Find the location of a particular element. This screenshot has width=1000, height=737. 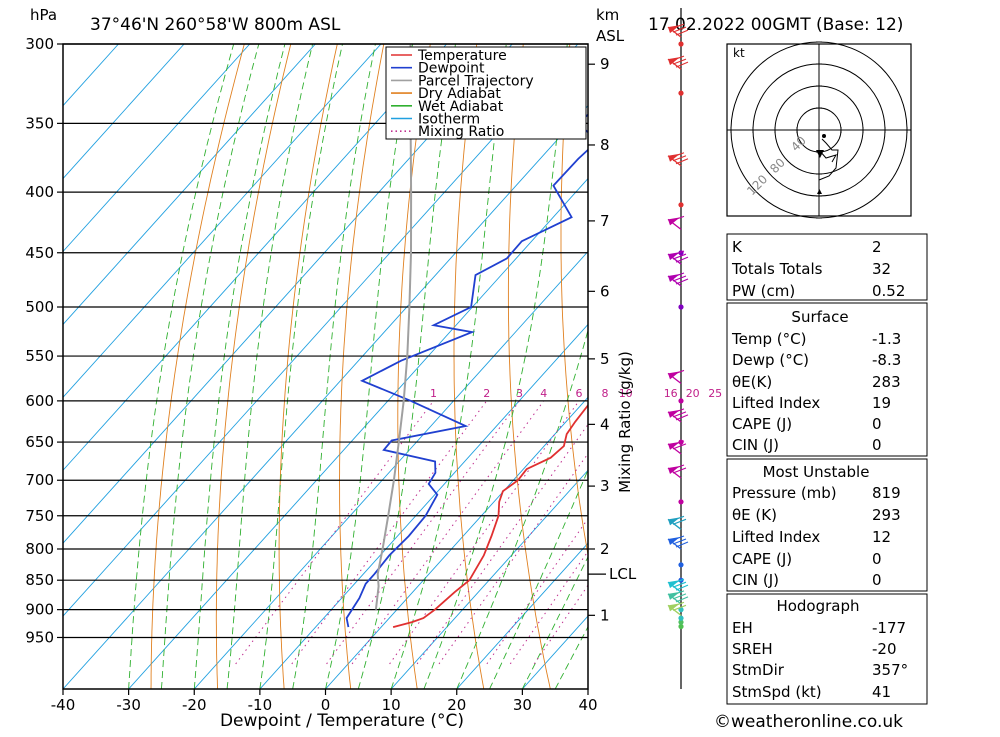

surface-li-label: Lifted Index is located at coordinates (776, 403).